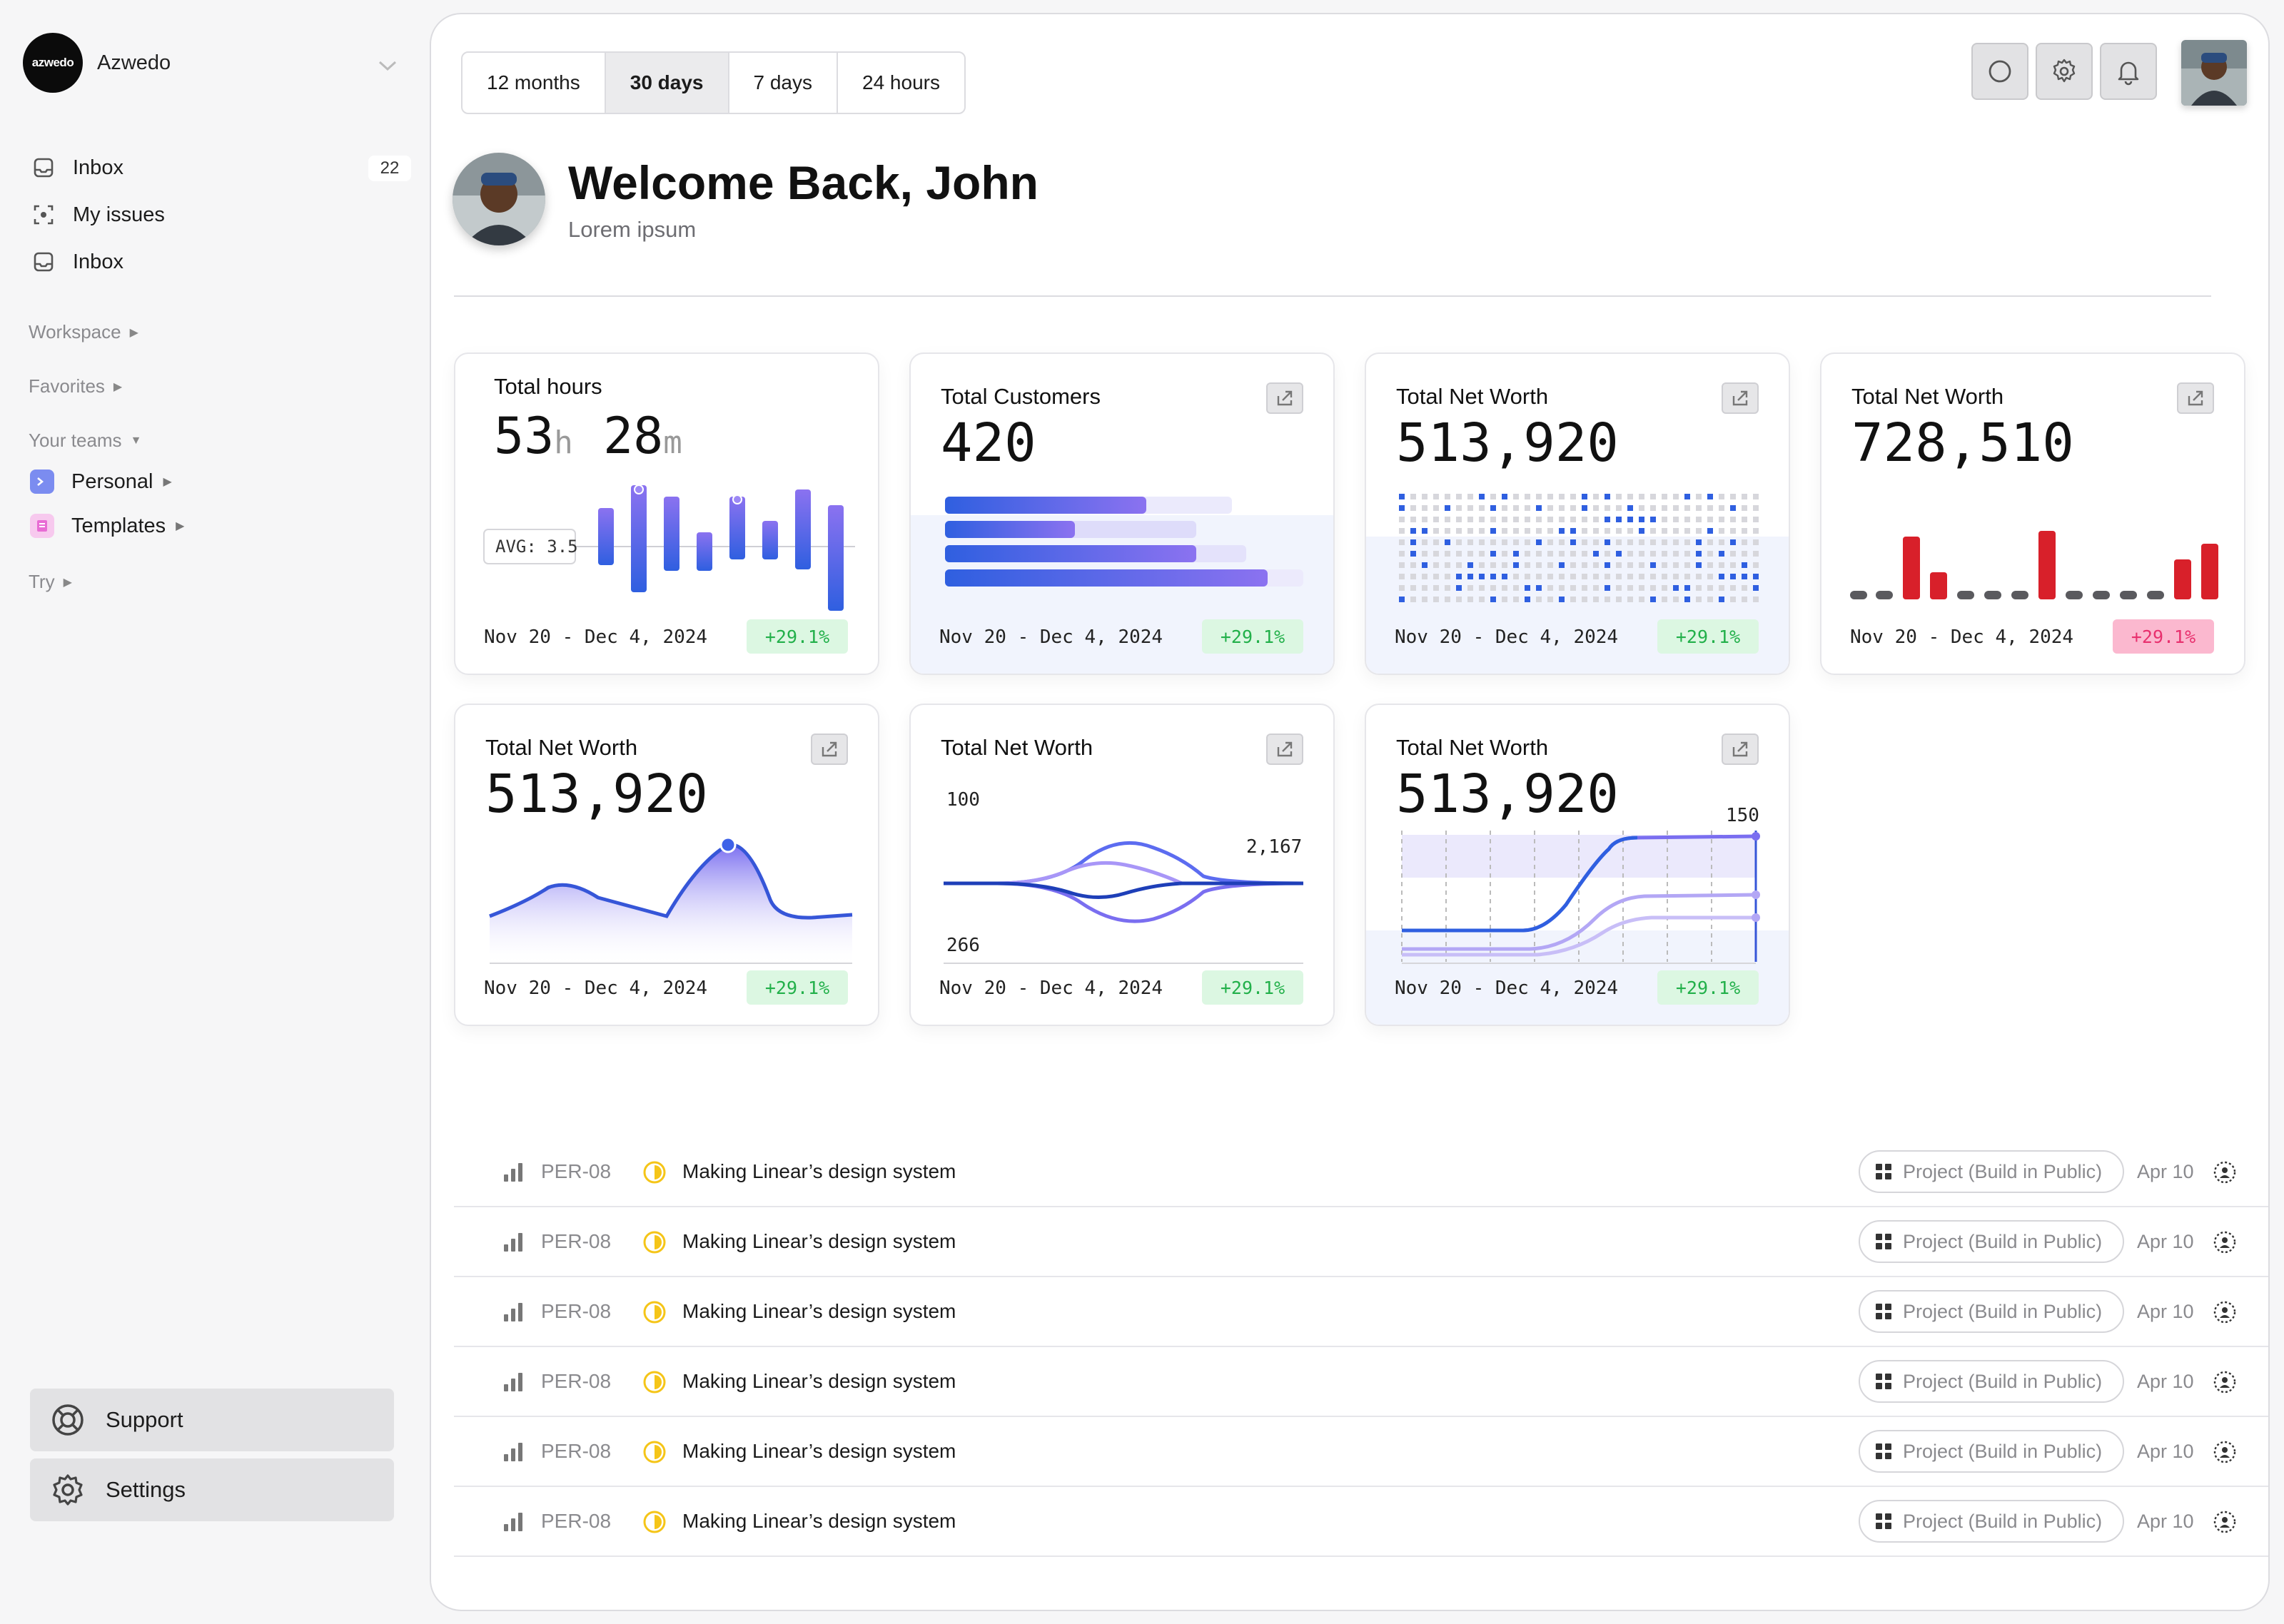 This screenshot has height=1624, width=2284. What do you see at coordinates (1507, 637) in the screenshot?
I see `card-date: Nov 20 - Dec 4, 2024` at bounding box center [1507, 637].